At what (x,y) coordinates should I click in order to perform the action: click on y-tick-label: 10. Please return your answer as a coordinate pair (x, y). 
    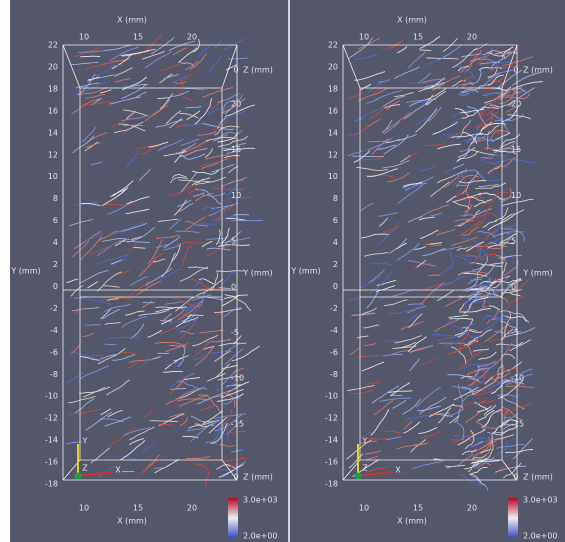
    Looking at the image, I should click on (333, 176).